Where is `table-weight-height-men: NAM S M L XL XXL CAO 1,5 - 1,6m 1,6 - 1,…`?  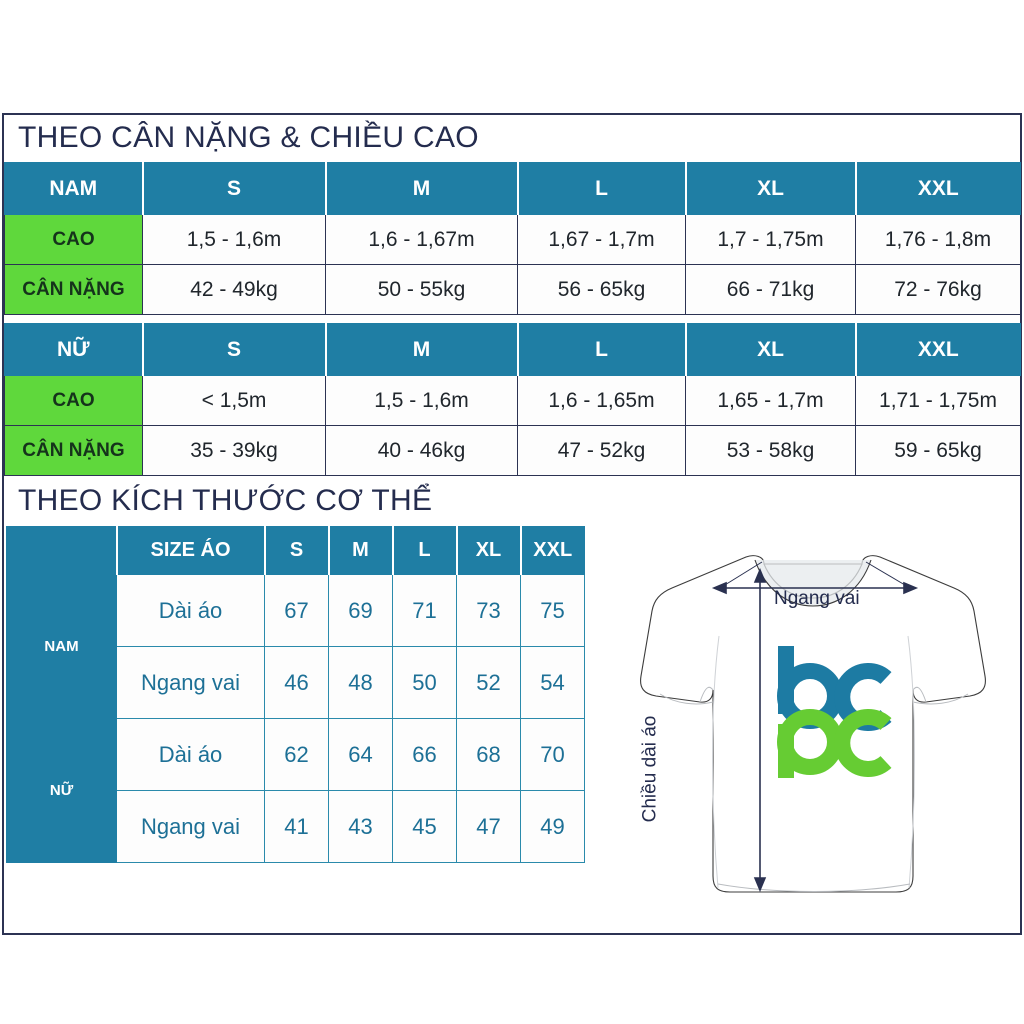 table-weight-height-men: NAM S M L XL XXL CAO 1,5 - 1,6m 1,6 - 1,… is located at coordinates (512, 238).